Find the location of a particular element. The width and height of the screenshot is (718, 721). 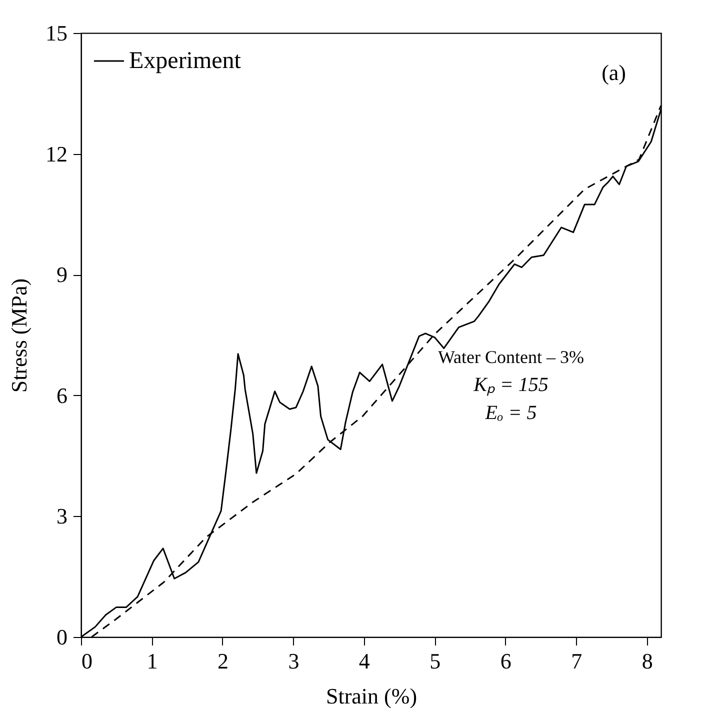

y-tick-label: 9 is located at coordinates (62, 275).